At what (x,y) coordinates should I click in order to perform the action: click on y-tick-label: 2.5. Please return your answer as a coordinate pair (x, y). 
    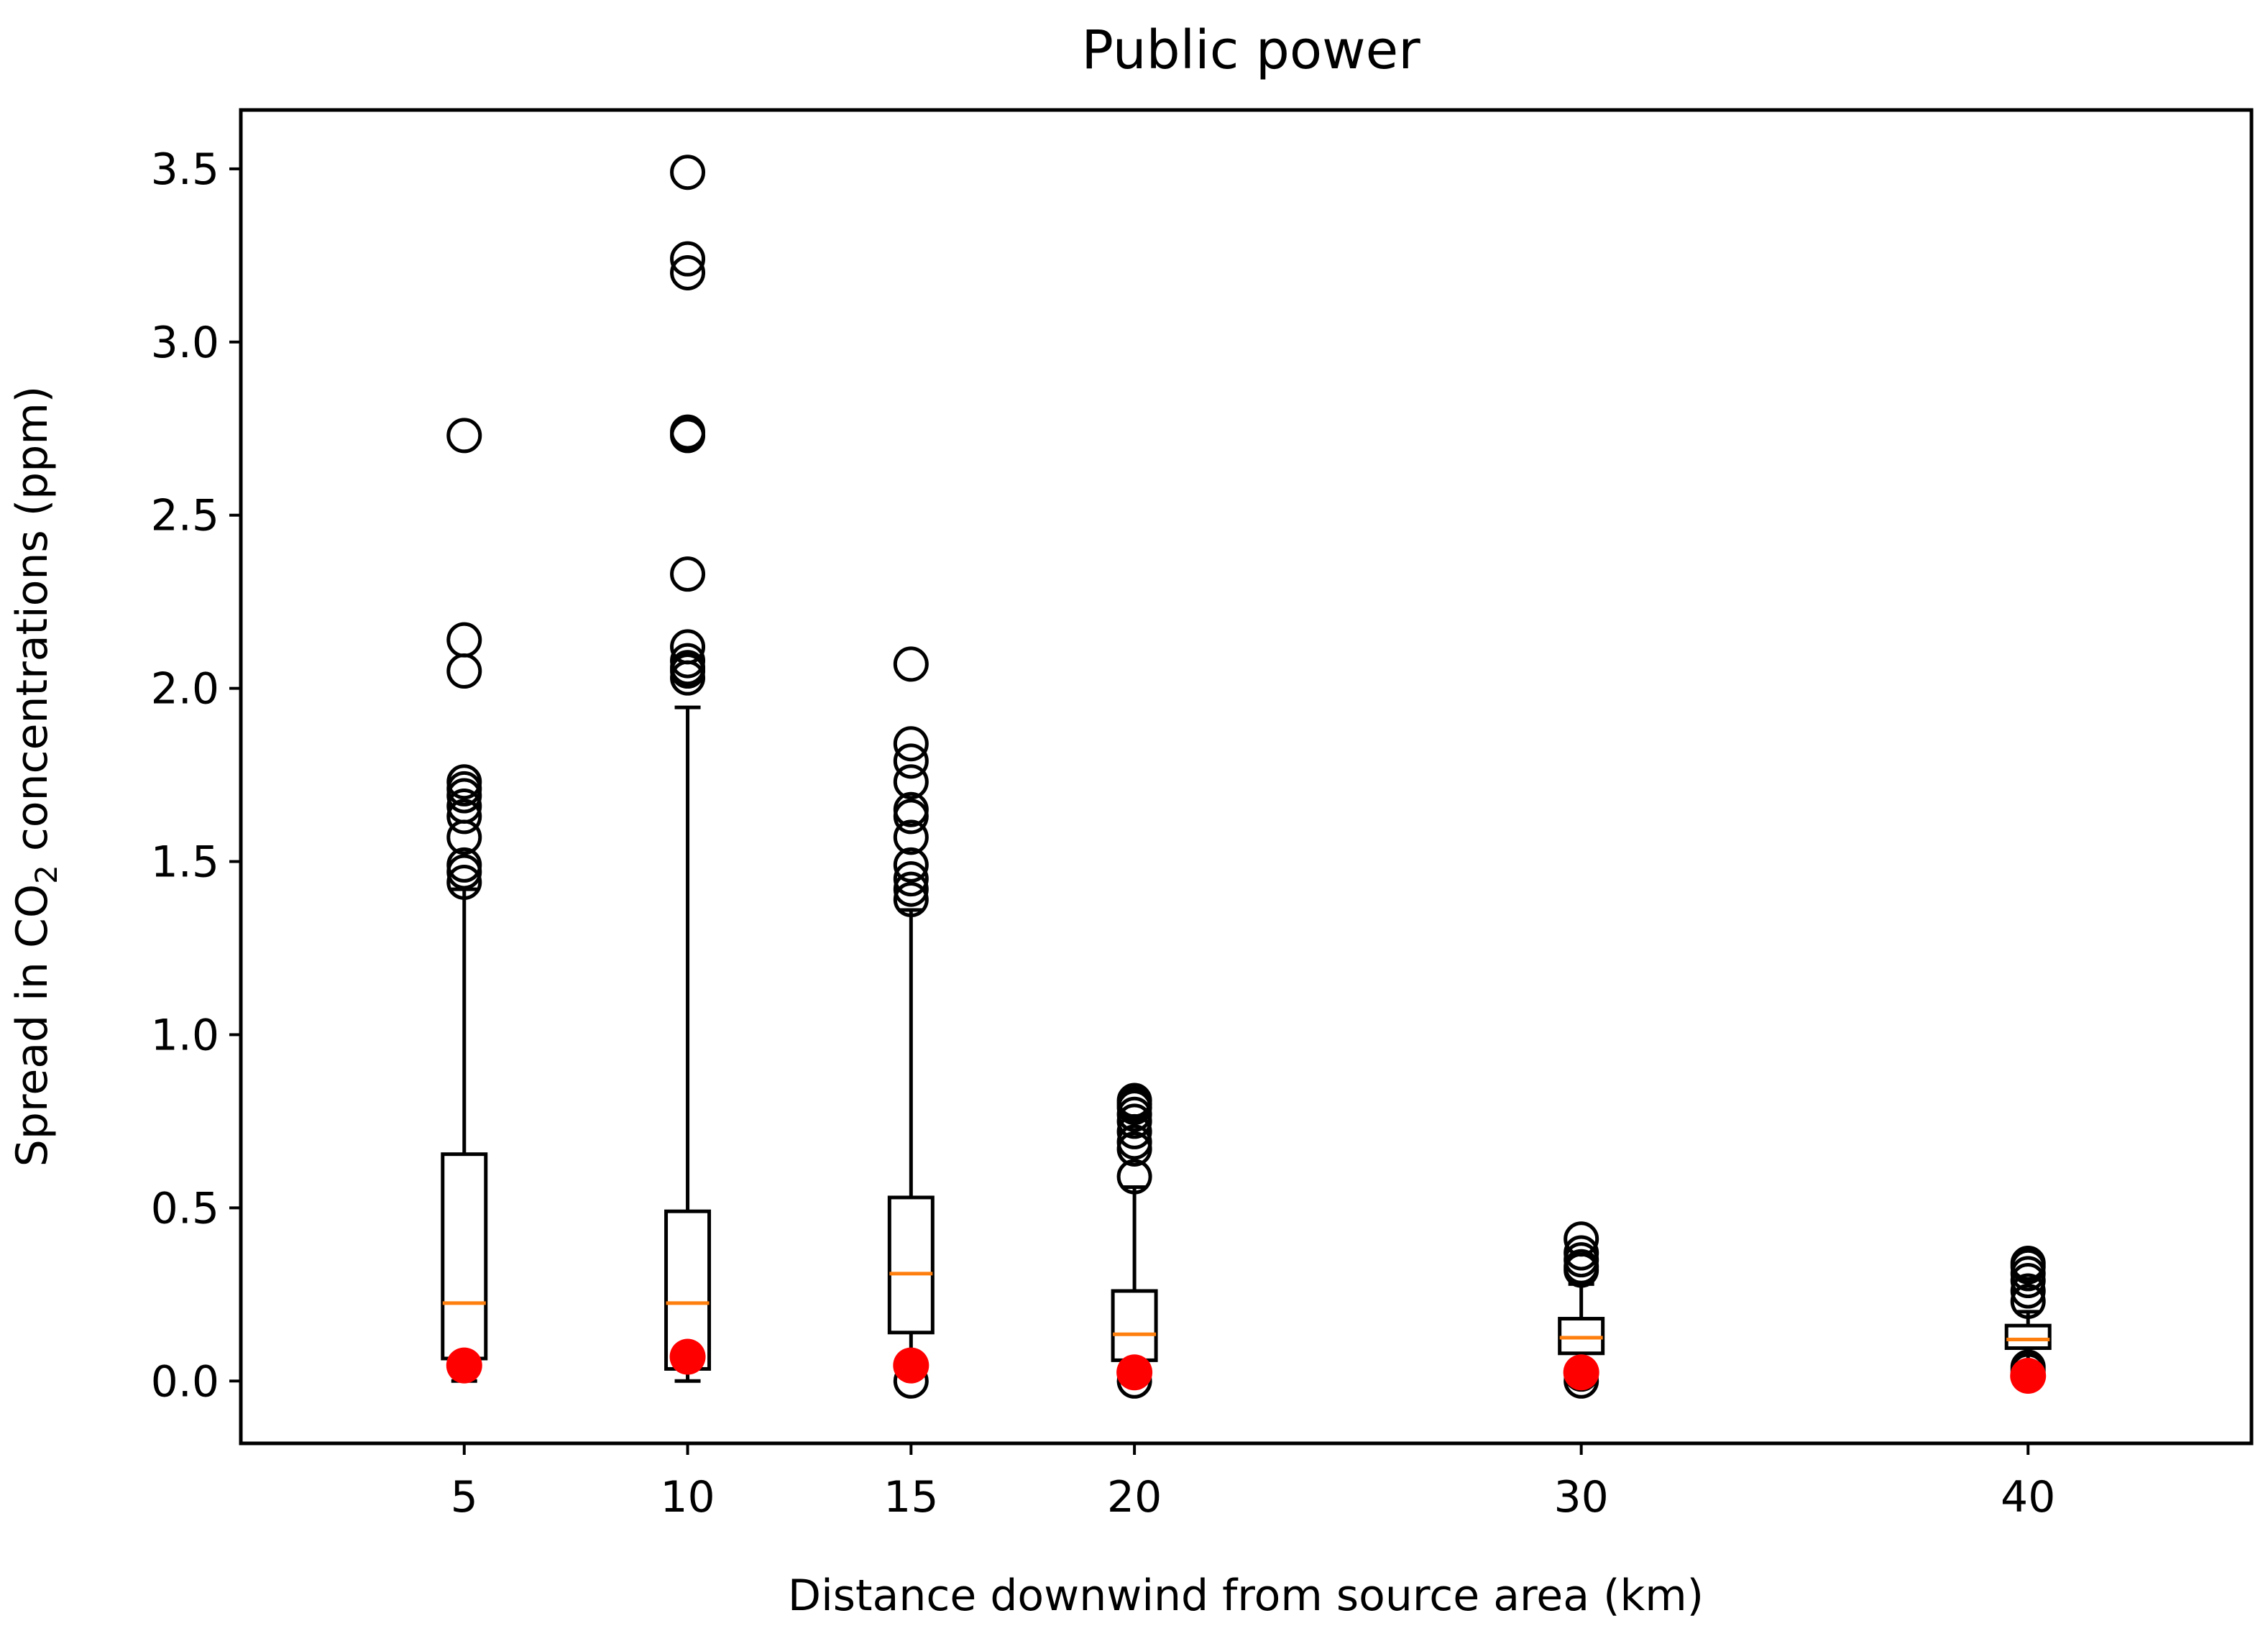
    Looking at the image, I should click on (185, 516).